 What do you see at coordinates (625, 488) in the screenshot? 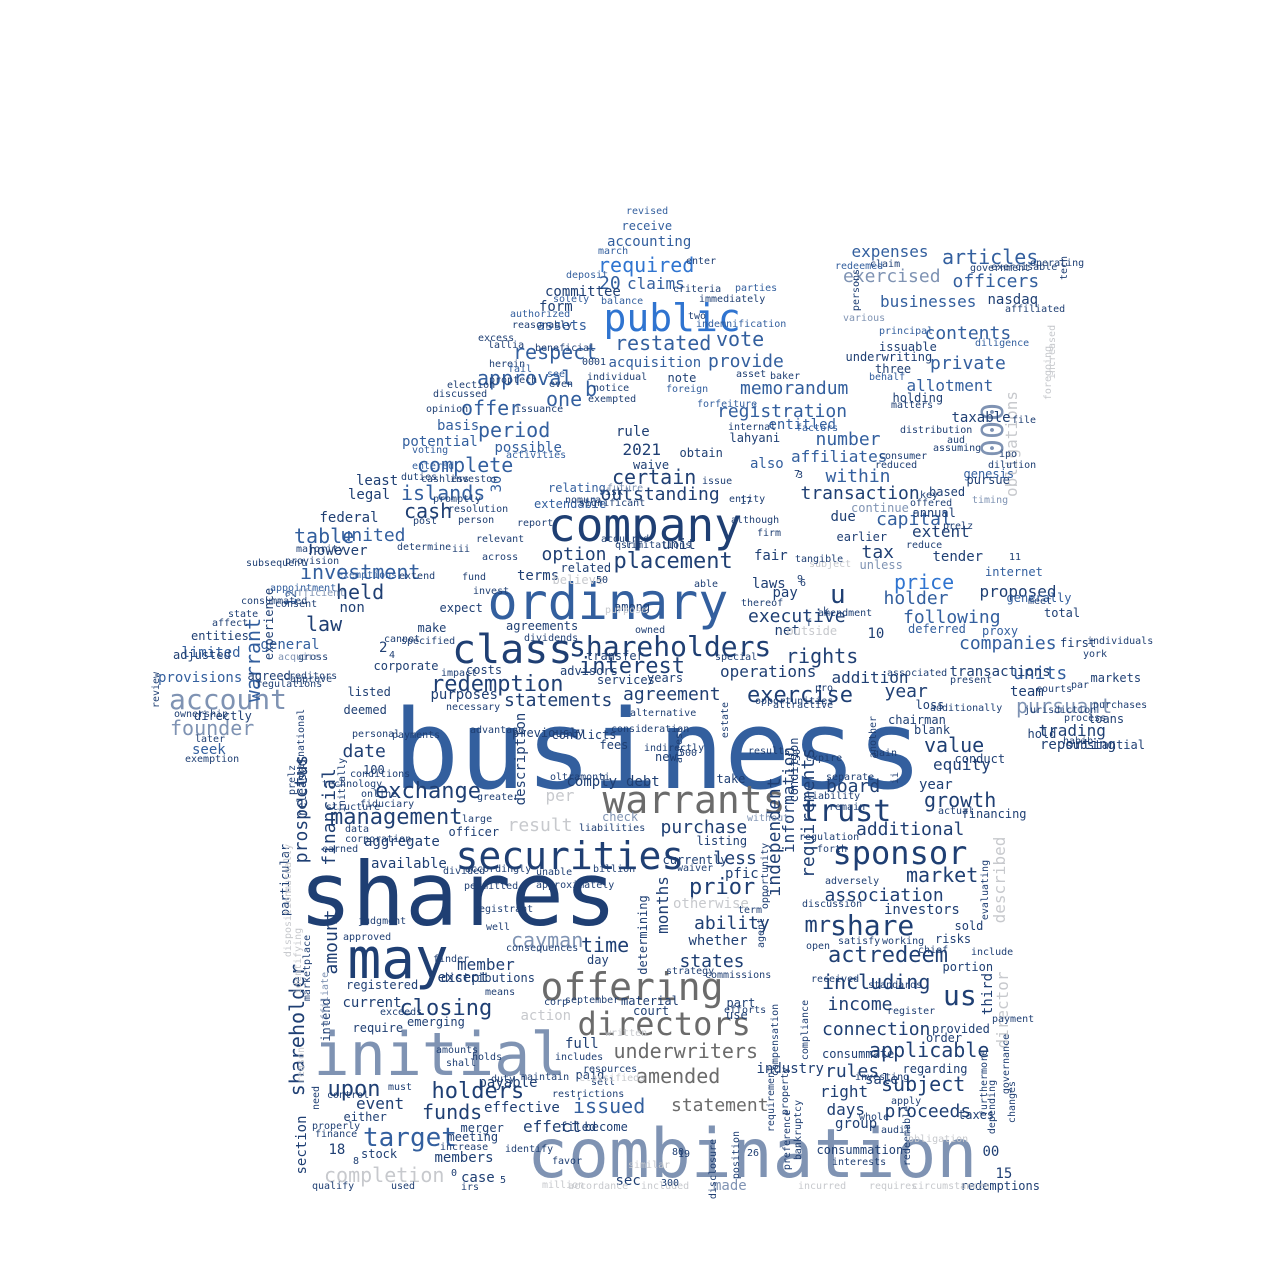
I see `word-future: future` at bounding box center [625, 488].